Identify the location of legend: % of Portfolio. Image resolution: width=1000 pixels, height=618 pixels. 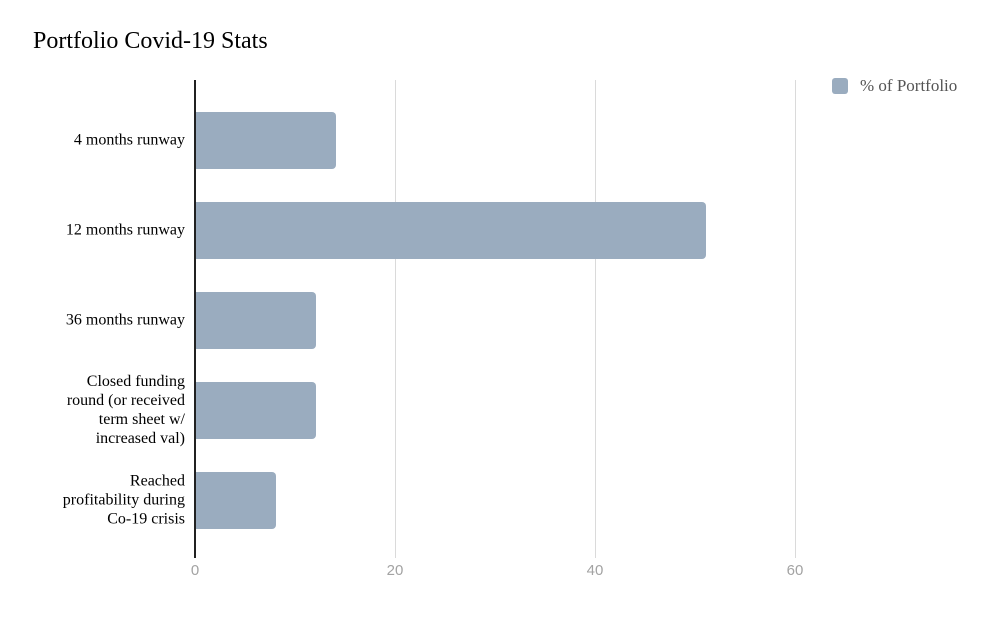
(894, 86).